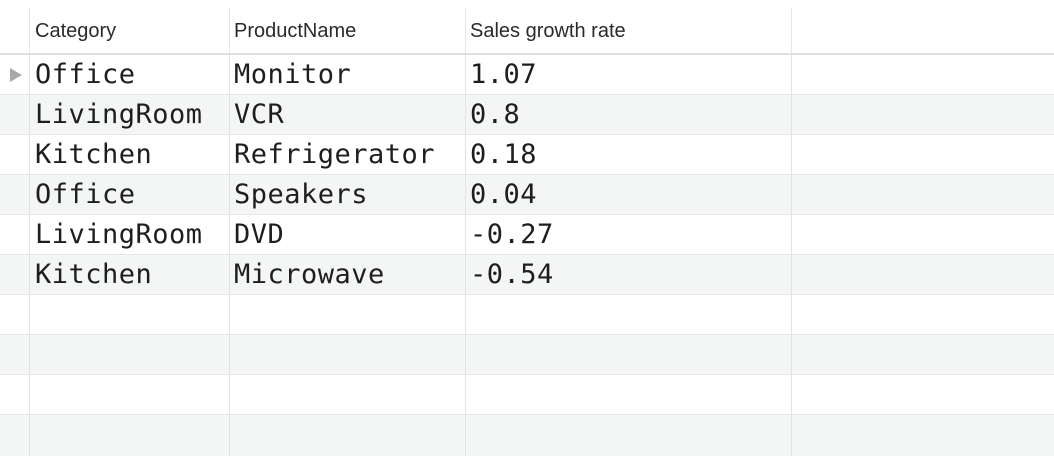  I want to click on triangle-right-icon, so click(15, 74).